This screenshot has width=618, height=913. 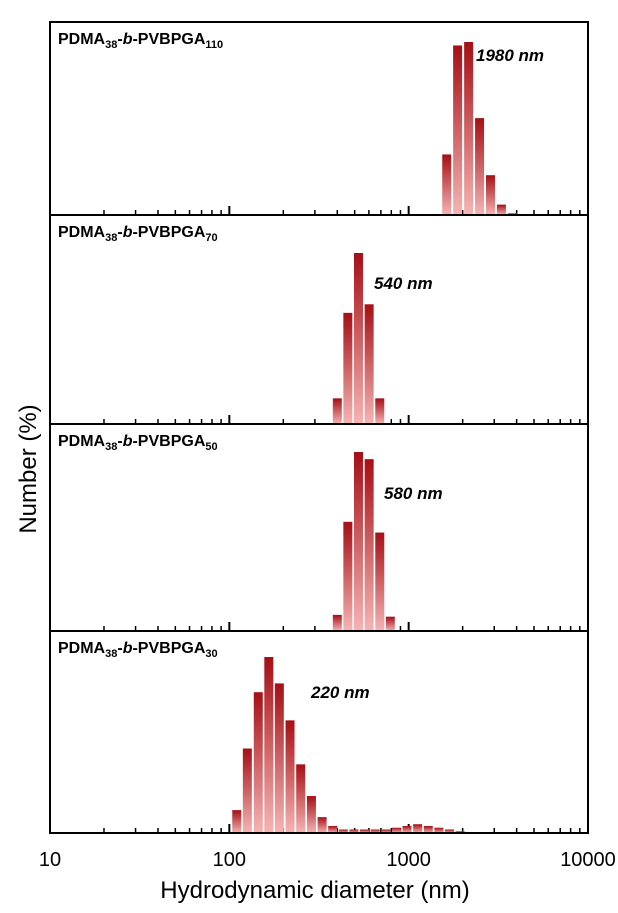 What do you see at coordinates (327, 860) in the screenshot?
I see `x-axis: 10 100 1000 10000` at bounding box center [327, 860].